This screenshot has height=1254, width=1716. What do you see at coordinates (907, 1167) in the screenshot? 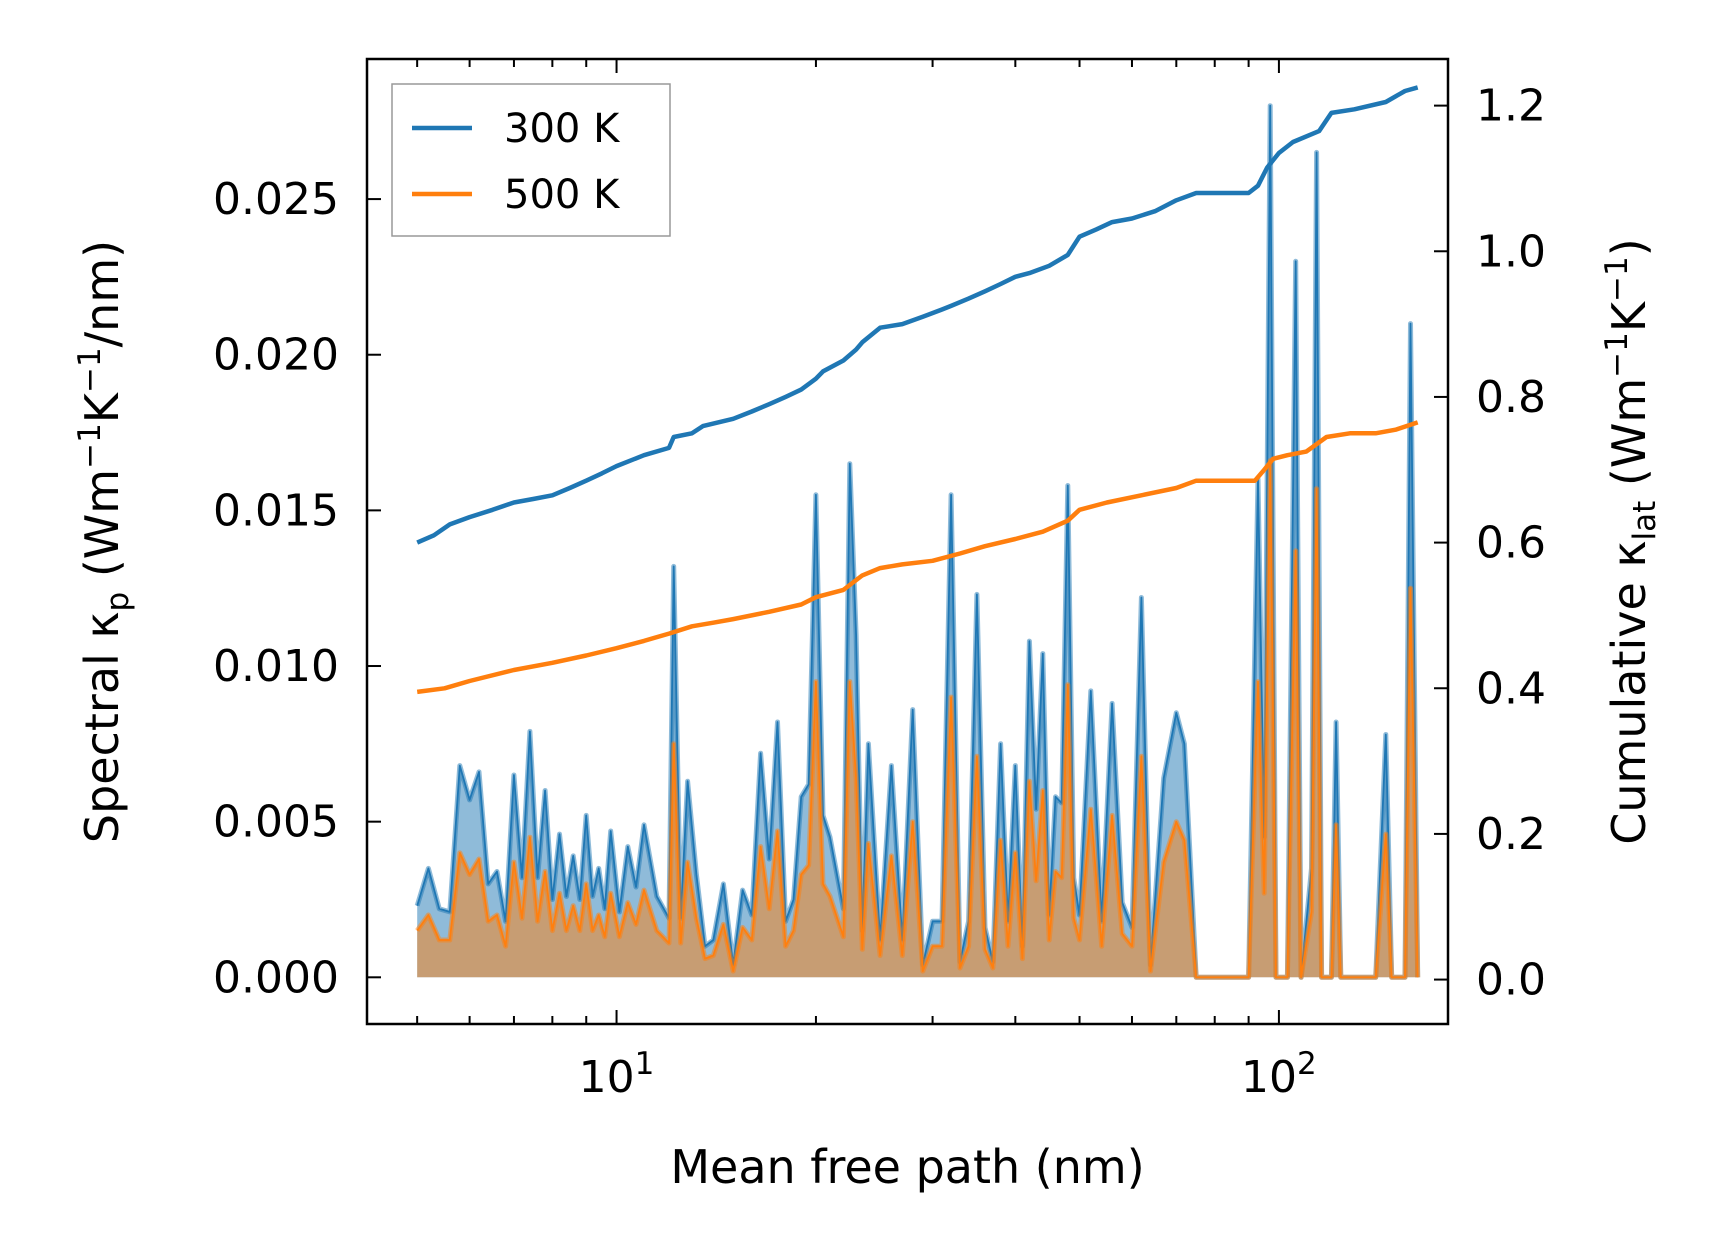
I see `x-axis-label: Mean free path (nm)` at bounding box center [907, 1167].